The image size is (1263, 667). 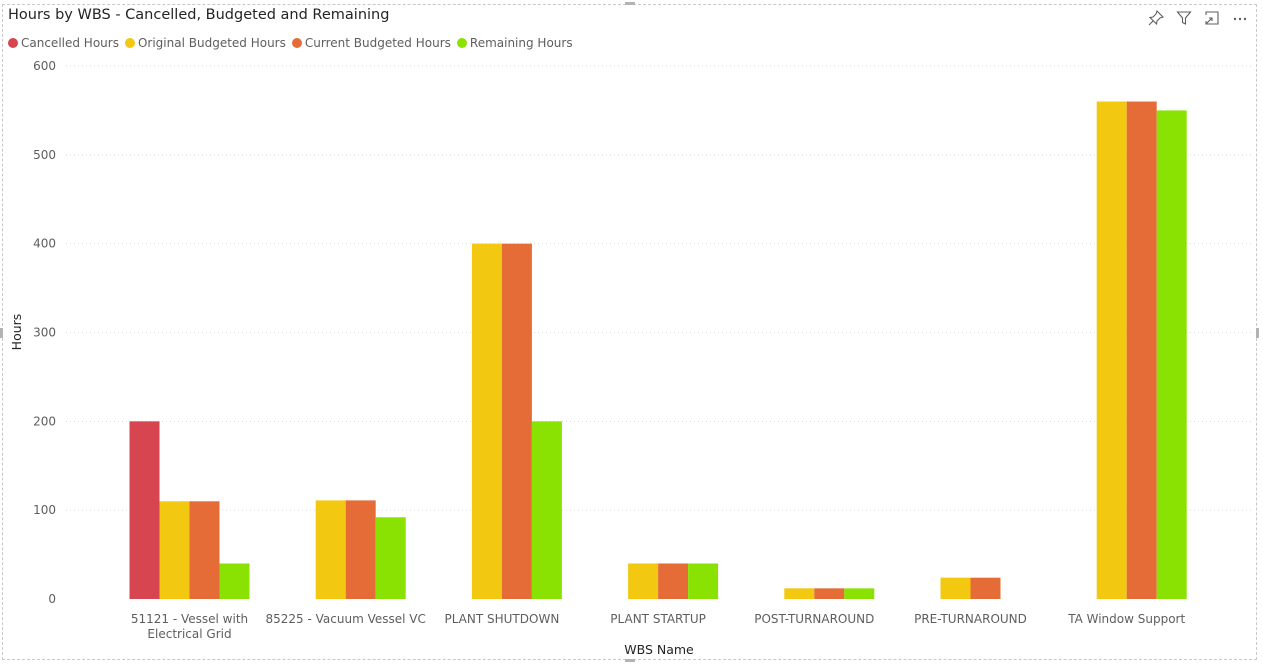 What do you see at coordinates (1240, 18) in the screenshot?
I see `more-options-icon` at bounding box center [1240, 18].